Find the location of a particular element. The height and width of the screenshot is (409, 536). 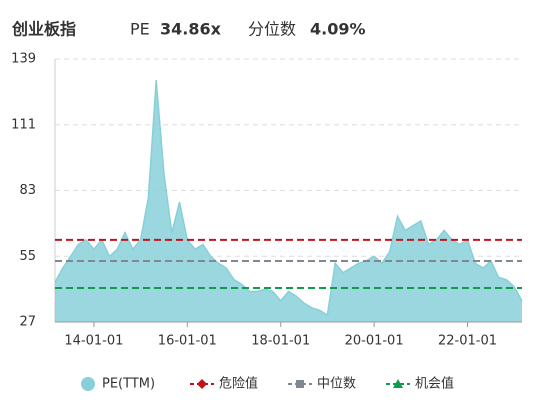

x-tick-label: 18-01-01 is located at coordinates (280, 341).